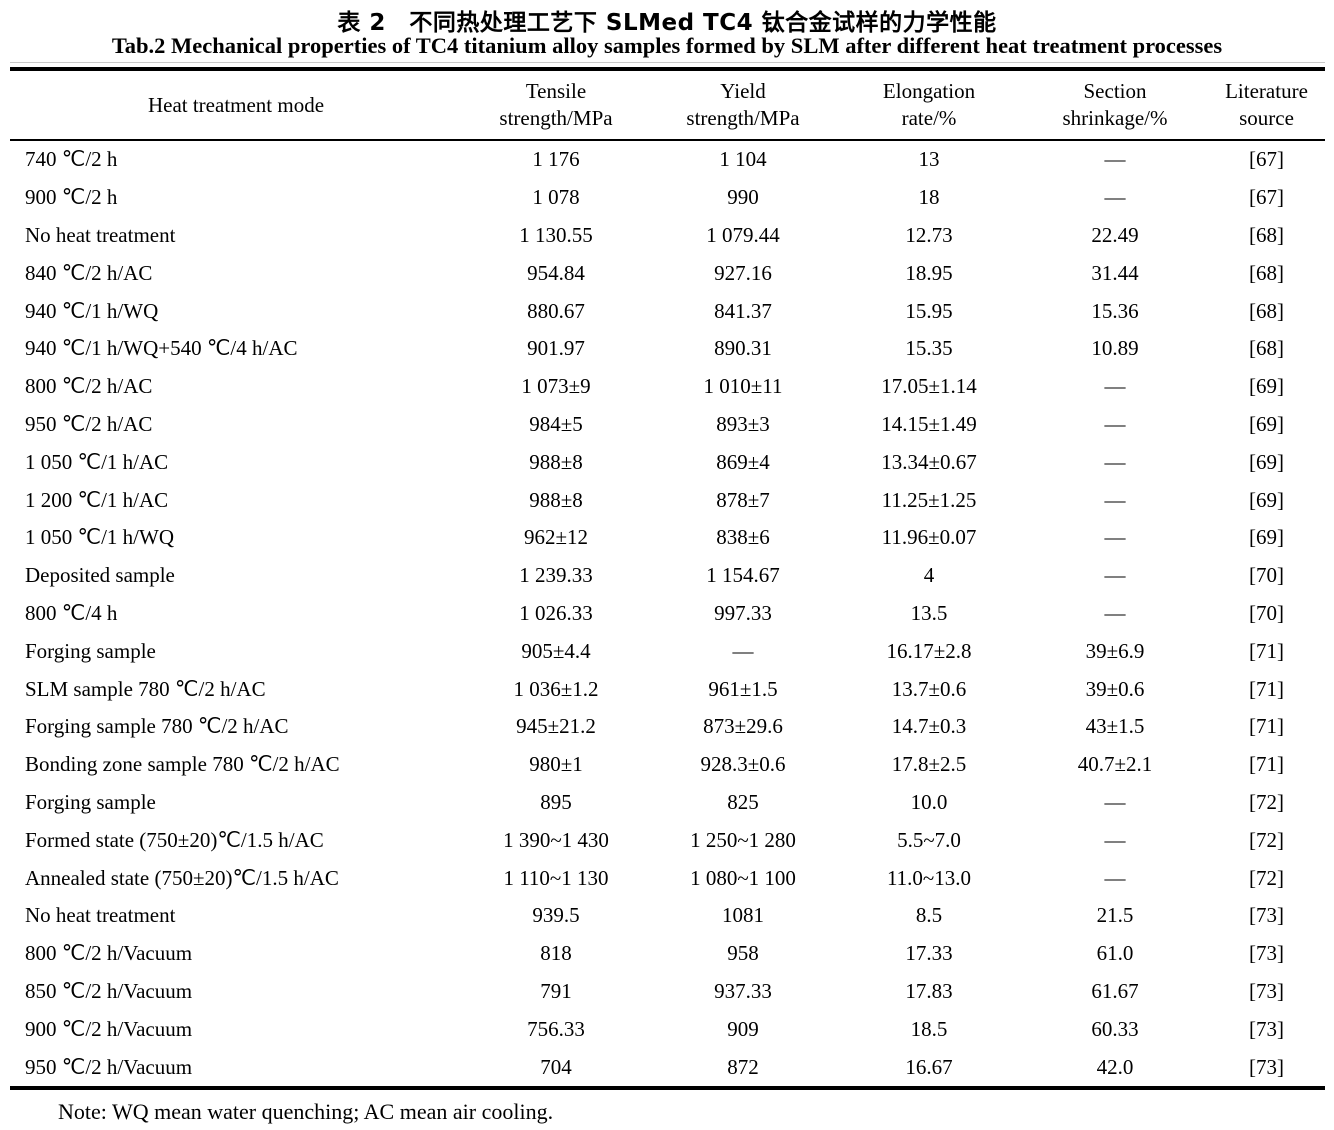  Describe the element at coordinates (1266, 688) in the screenshot. I see `table-cell: [71]` at that location.